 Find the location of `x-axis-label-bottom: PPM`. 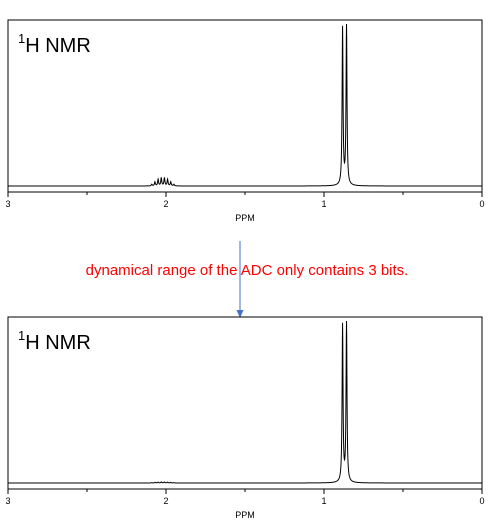

x-axis-label-bottom: PPM is located at coordinates (245, 515).